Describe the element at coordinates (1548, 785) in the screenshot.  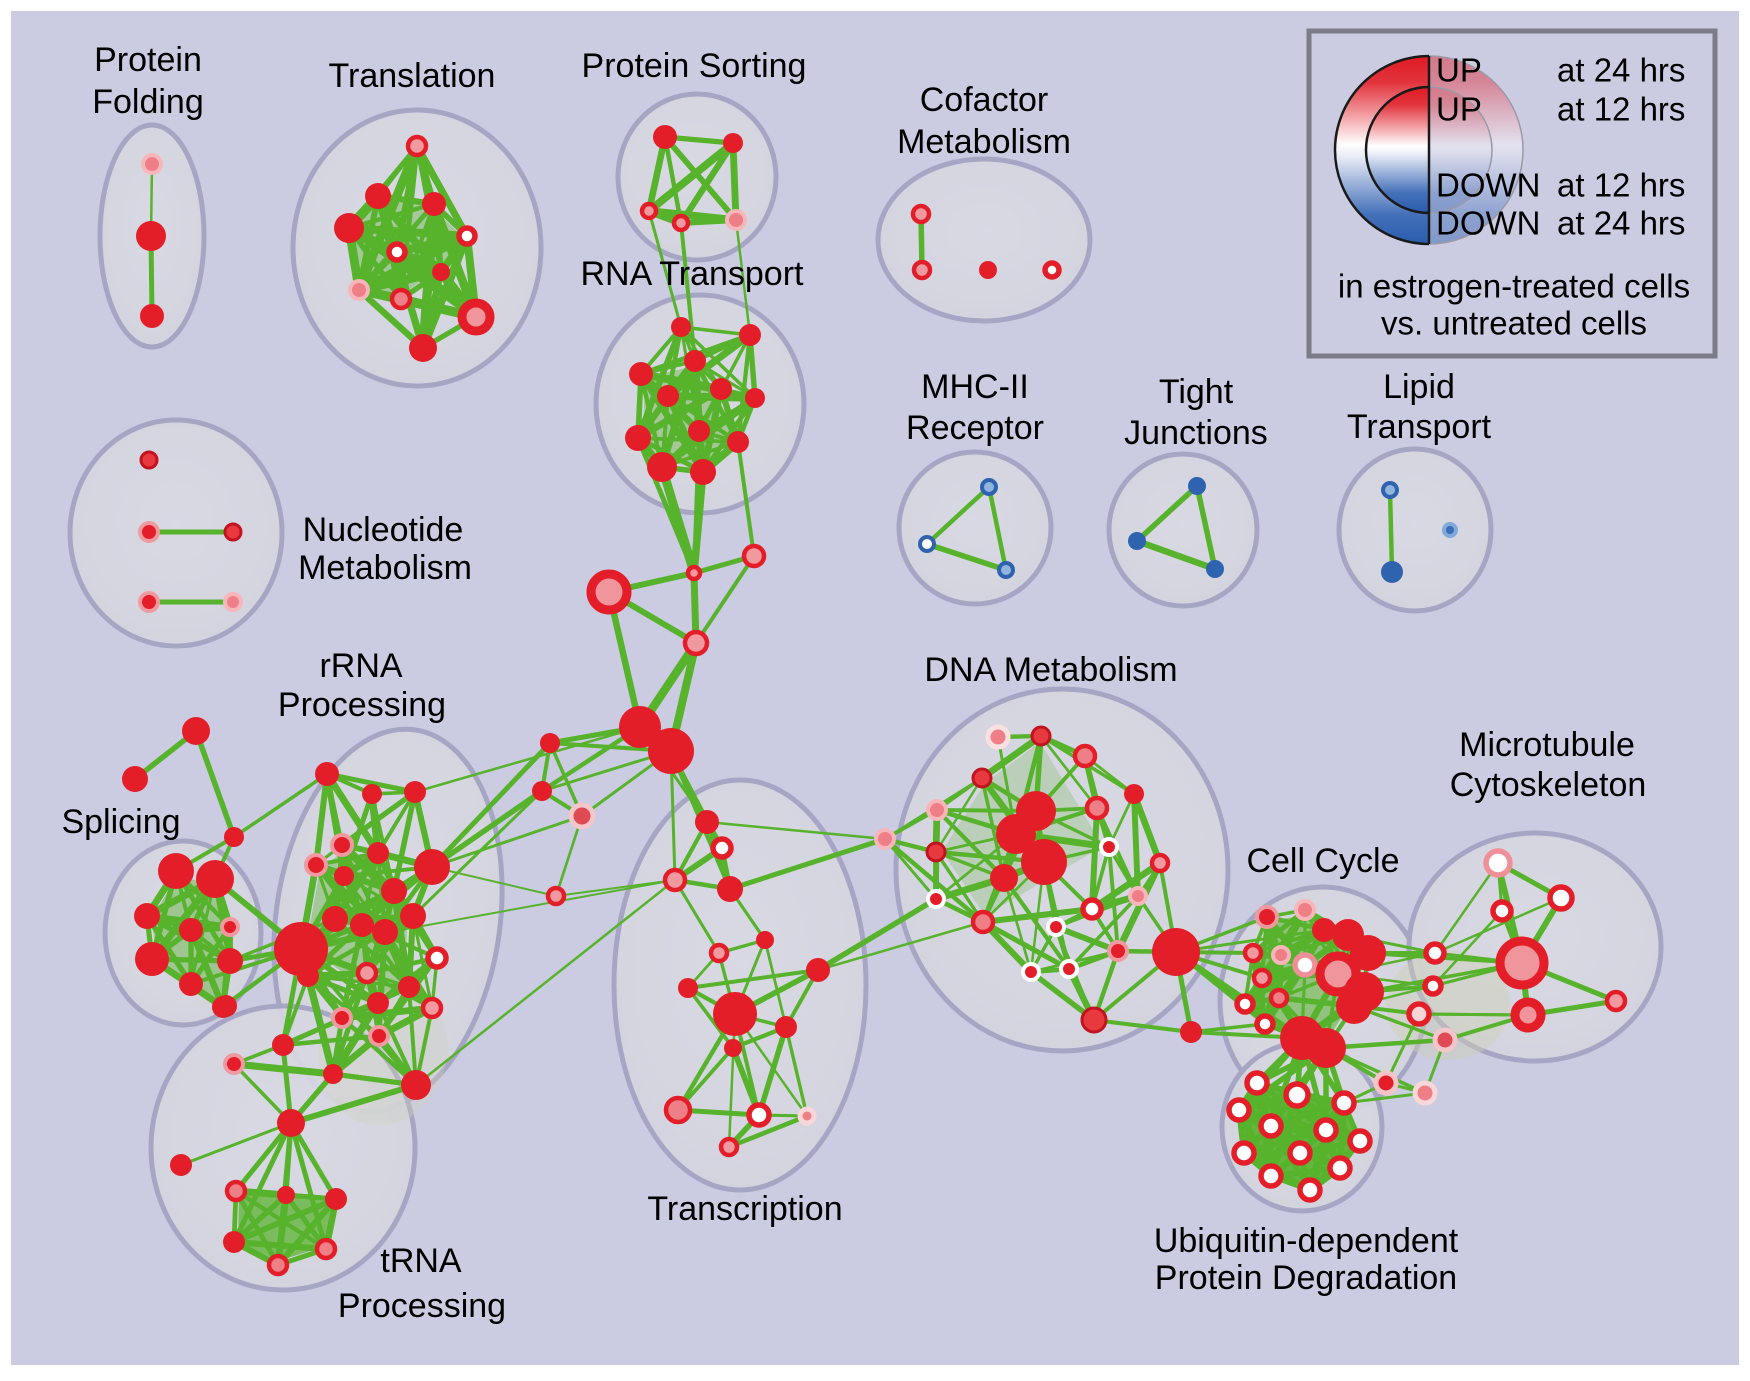
I see `svg-text: Cytoskeleton` at that location.